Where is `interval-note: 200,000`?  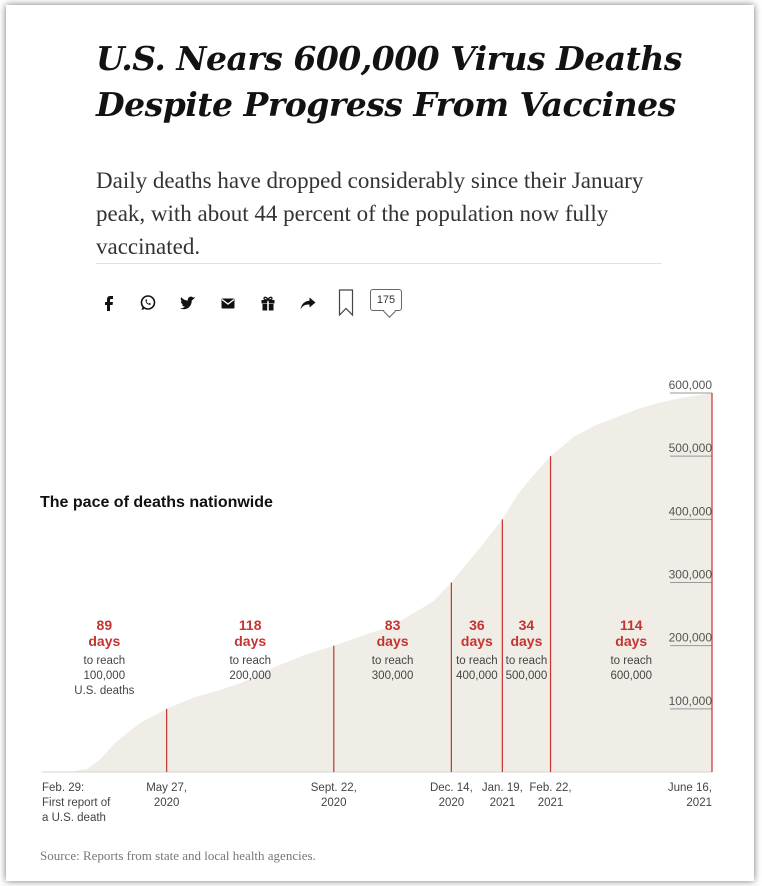
interval-note: 200,000 is located at coordinates (250, 676).